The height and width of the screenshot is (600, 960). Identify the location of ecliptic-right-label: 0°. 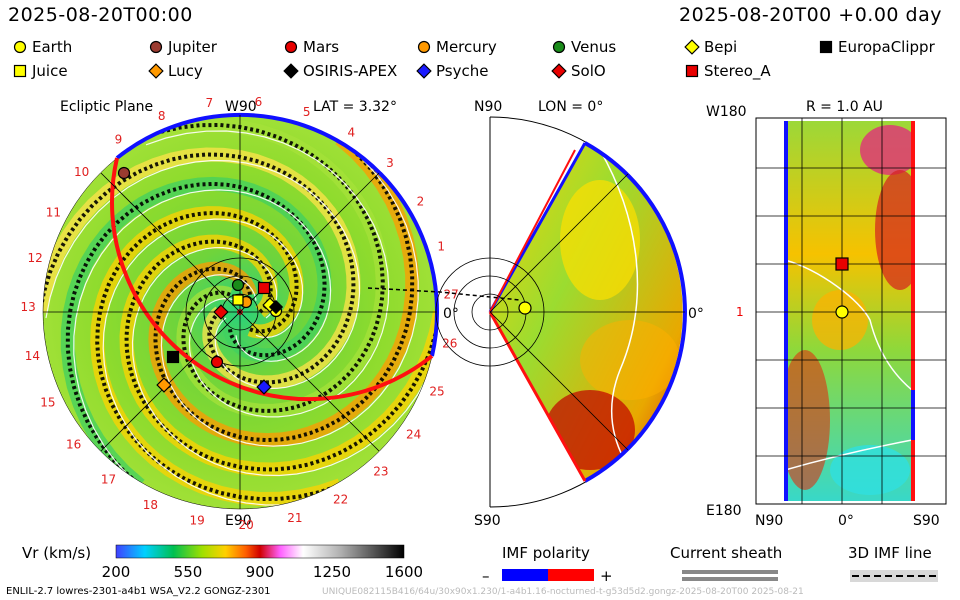
(451, 314).